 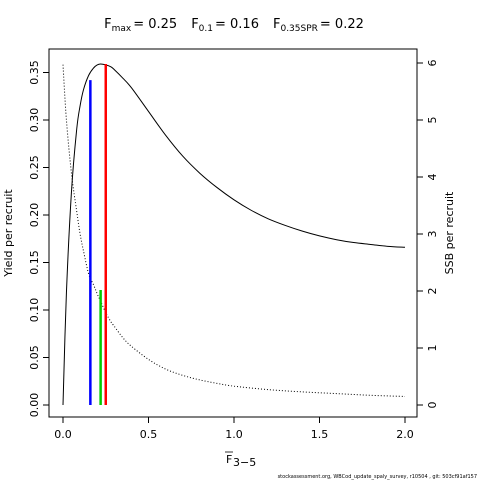 What do you see at coordinates (342, 24) in the screenshot?
I see `title-fspr-value: = 0.22` at bounding box center [342, 24].